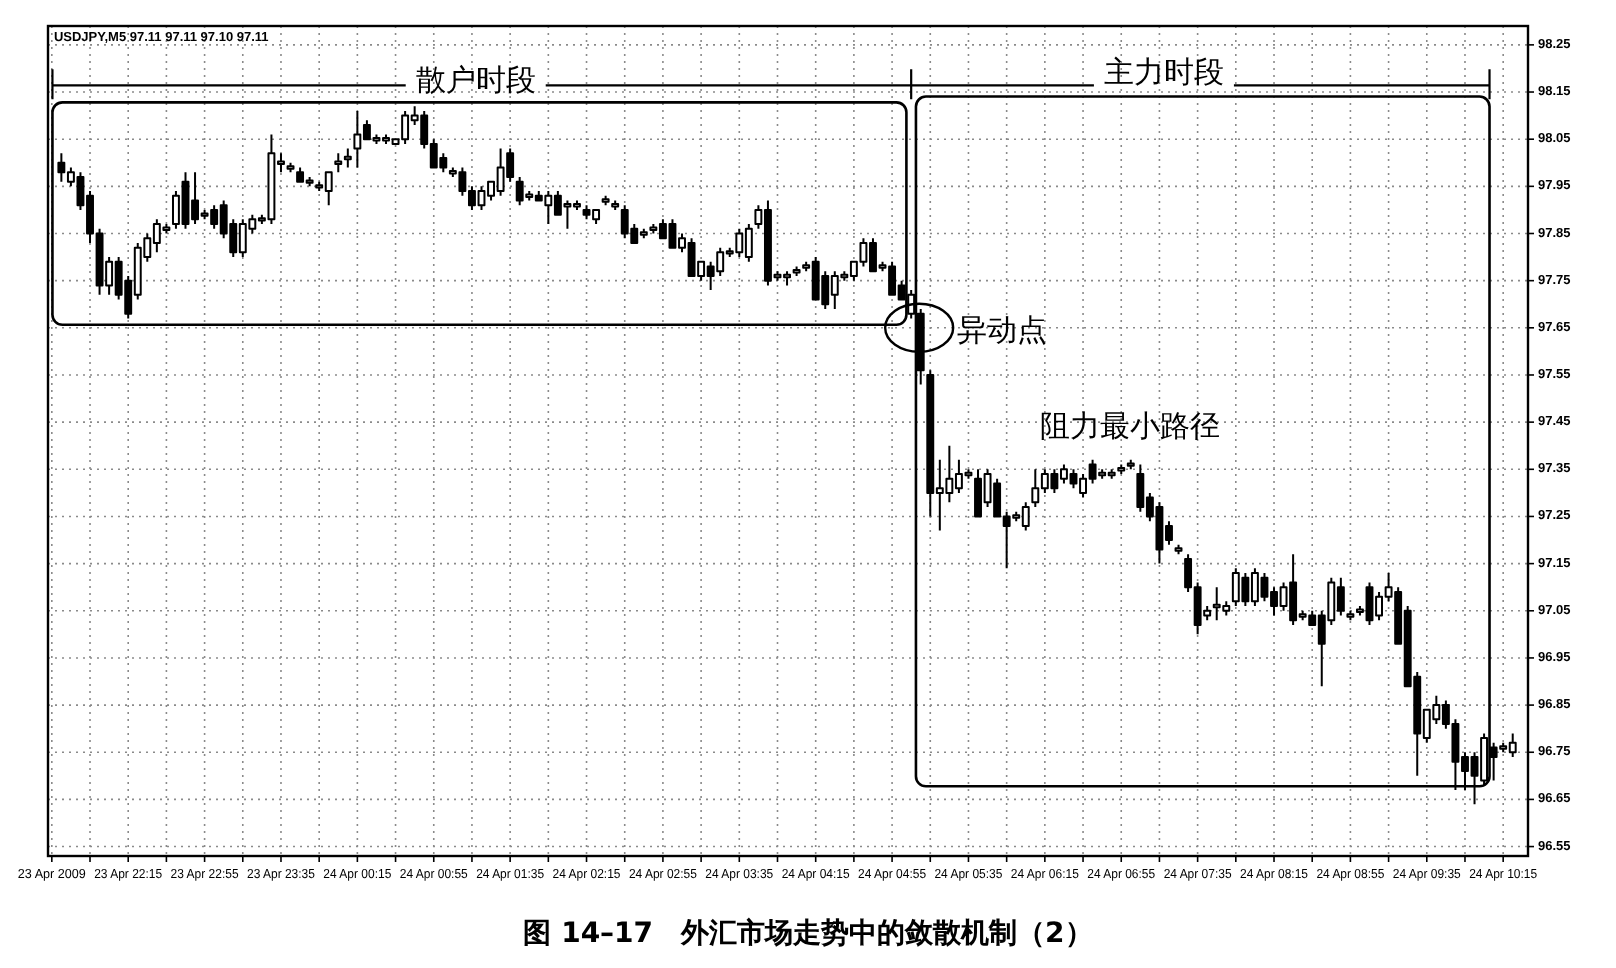 The image size is (1616, 968). Describe the element at coordinates (1129, 426) in the screenshot. I see `annotation: 阻力最小路径` at that location.